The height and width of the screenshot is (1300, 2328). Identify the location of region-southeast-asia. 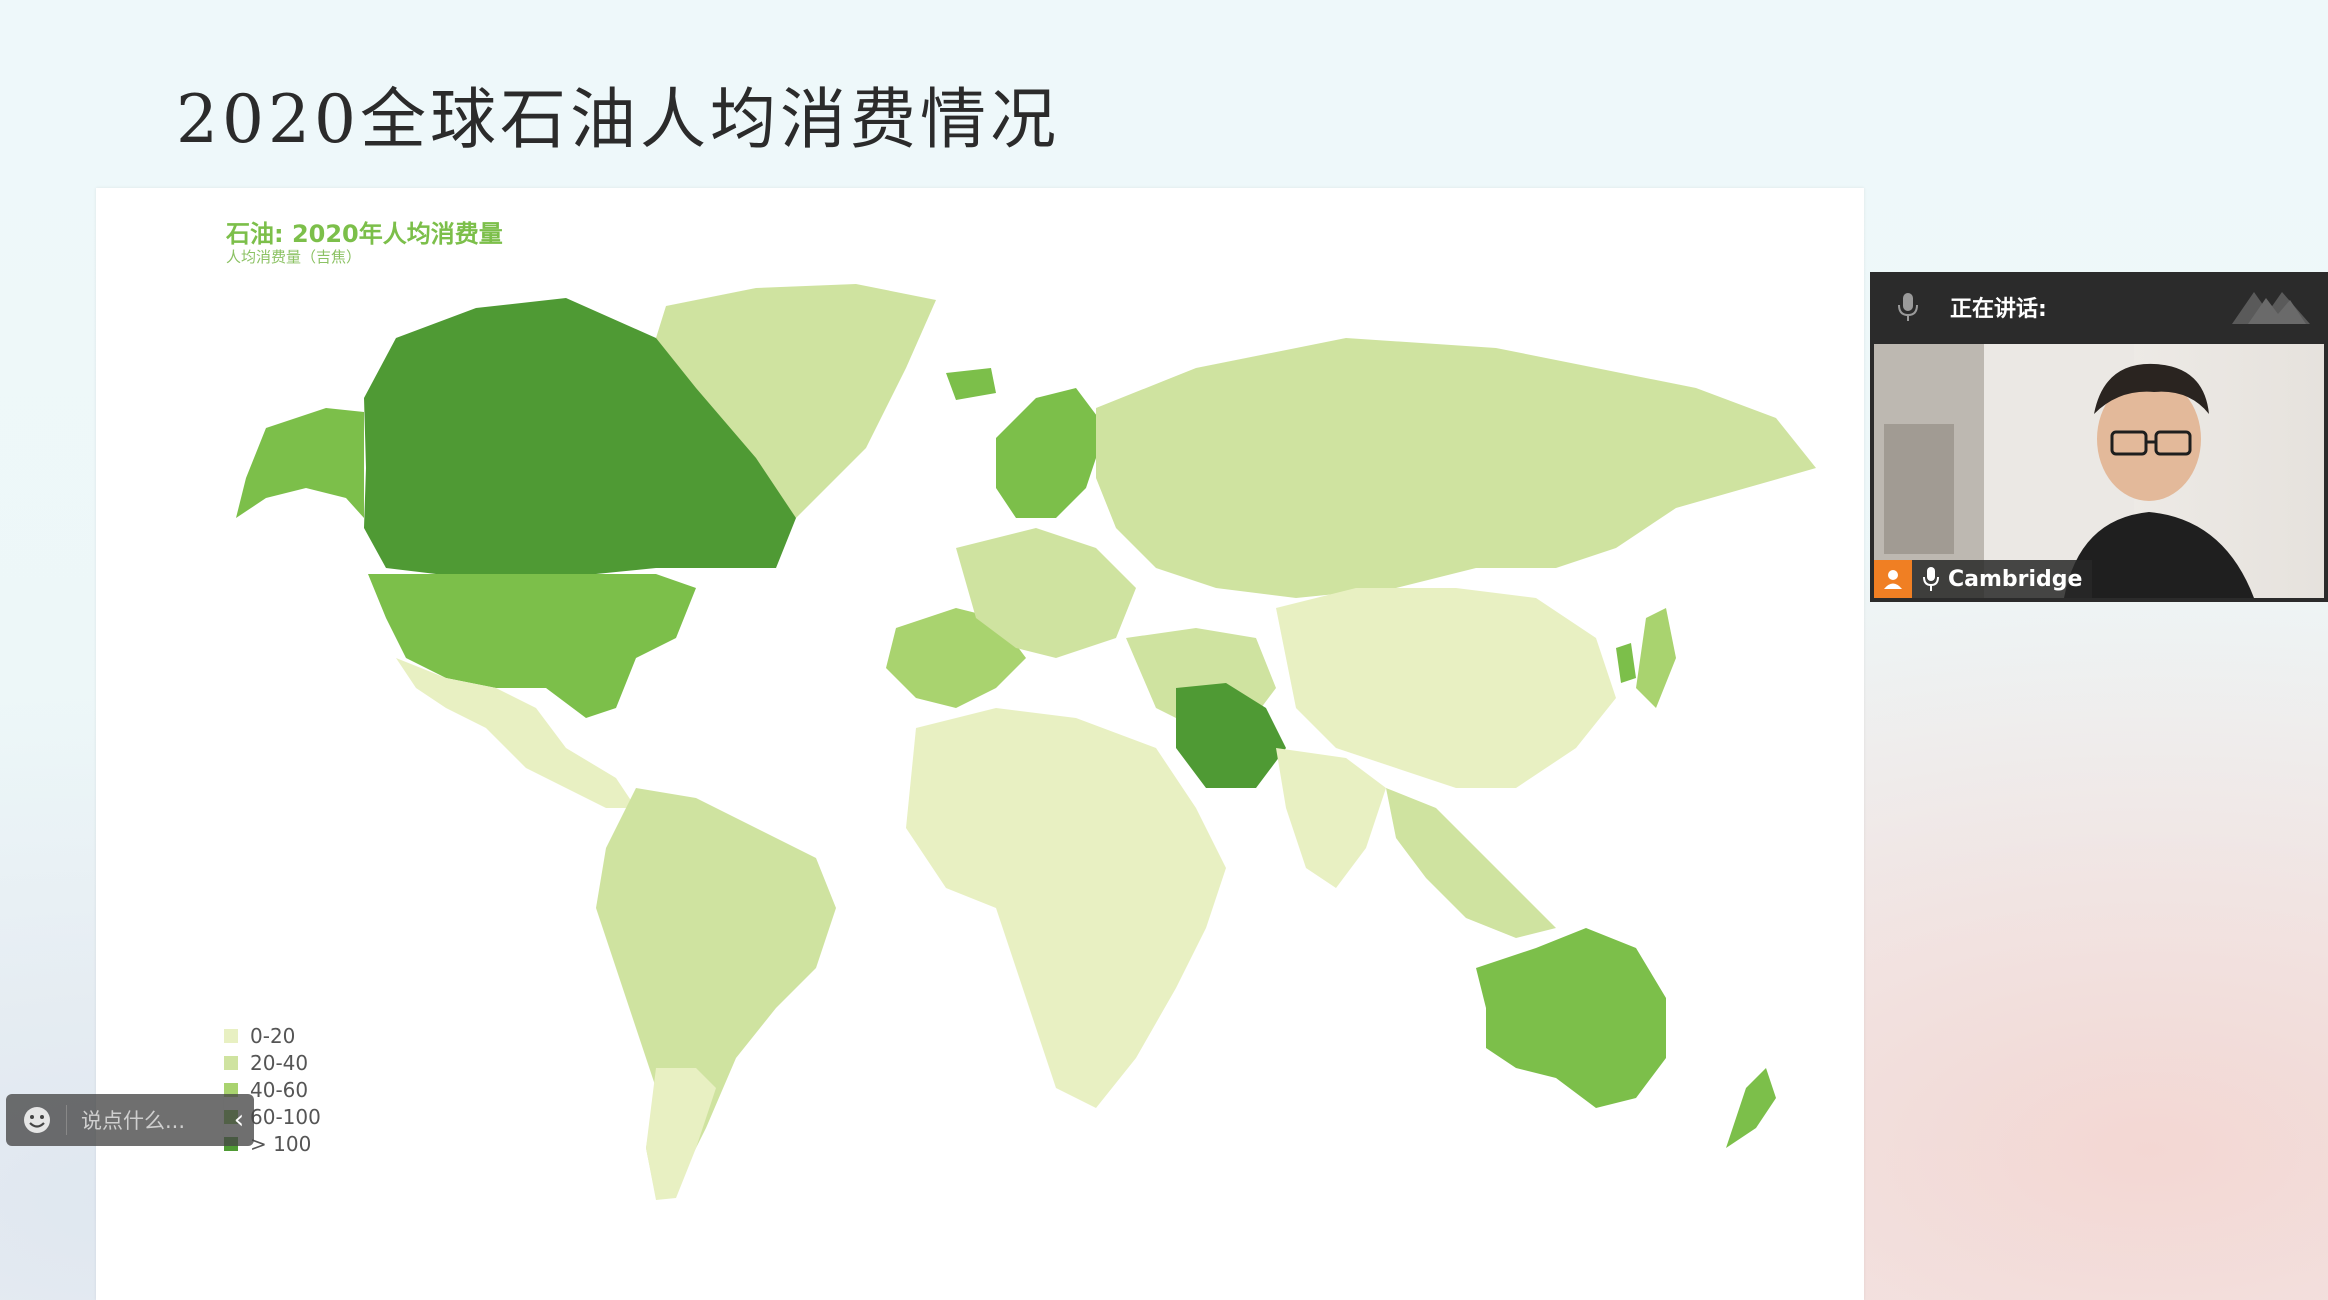
(1471, 863).